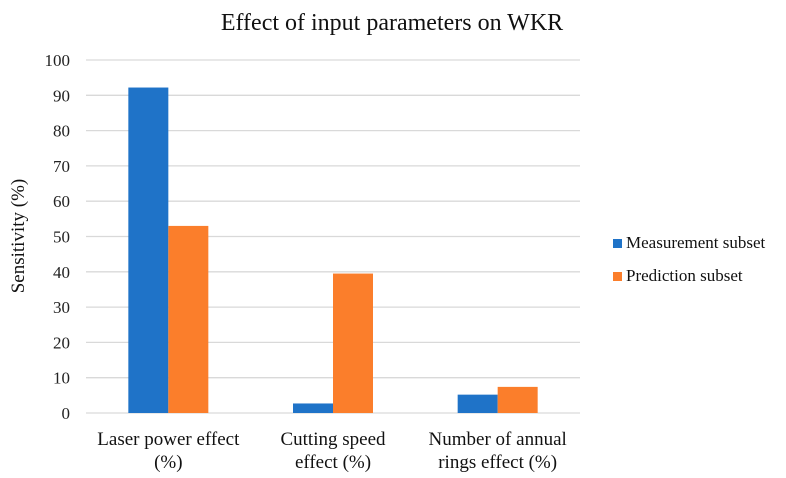  I want to click on y-tick-label: 70, so click(61, 166).